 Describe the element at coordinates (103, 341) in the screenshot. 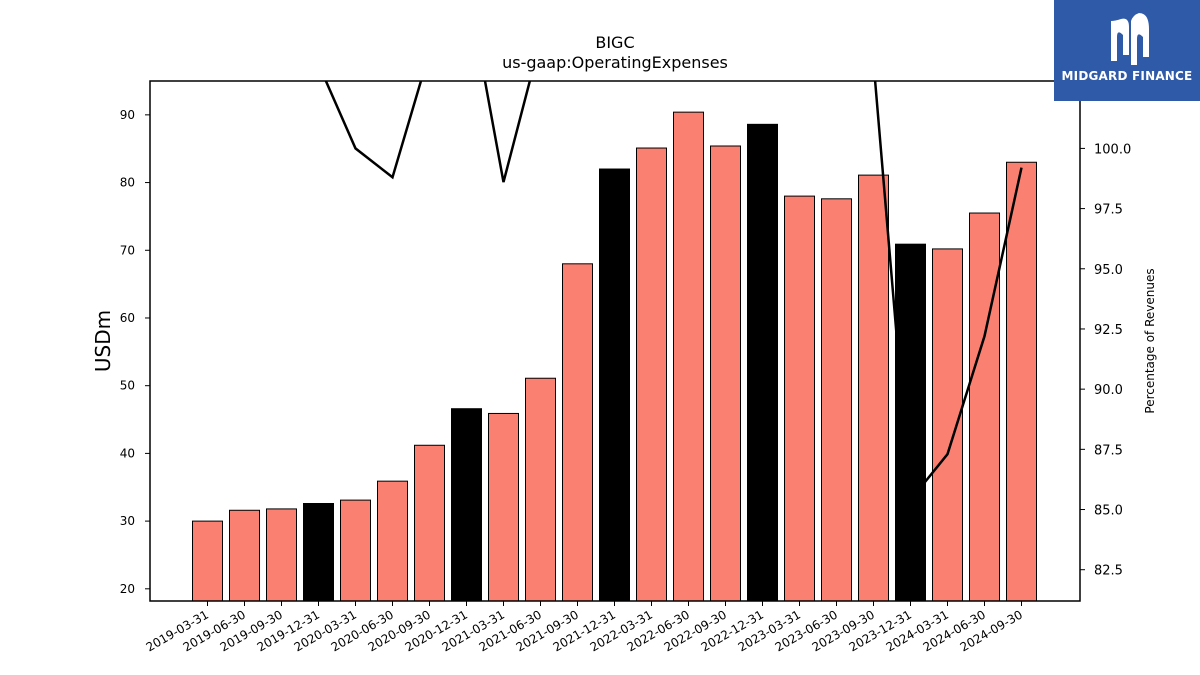

I see `y-axis-label: USDm` at that location.